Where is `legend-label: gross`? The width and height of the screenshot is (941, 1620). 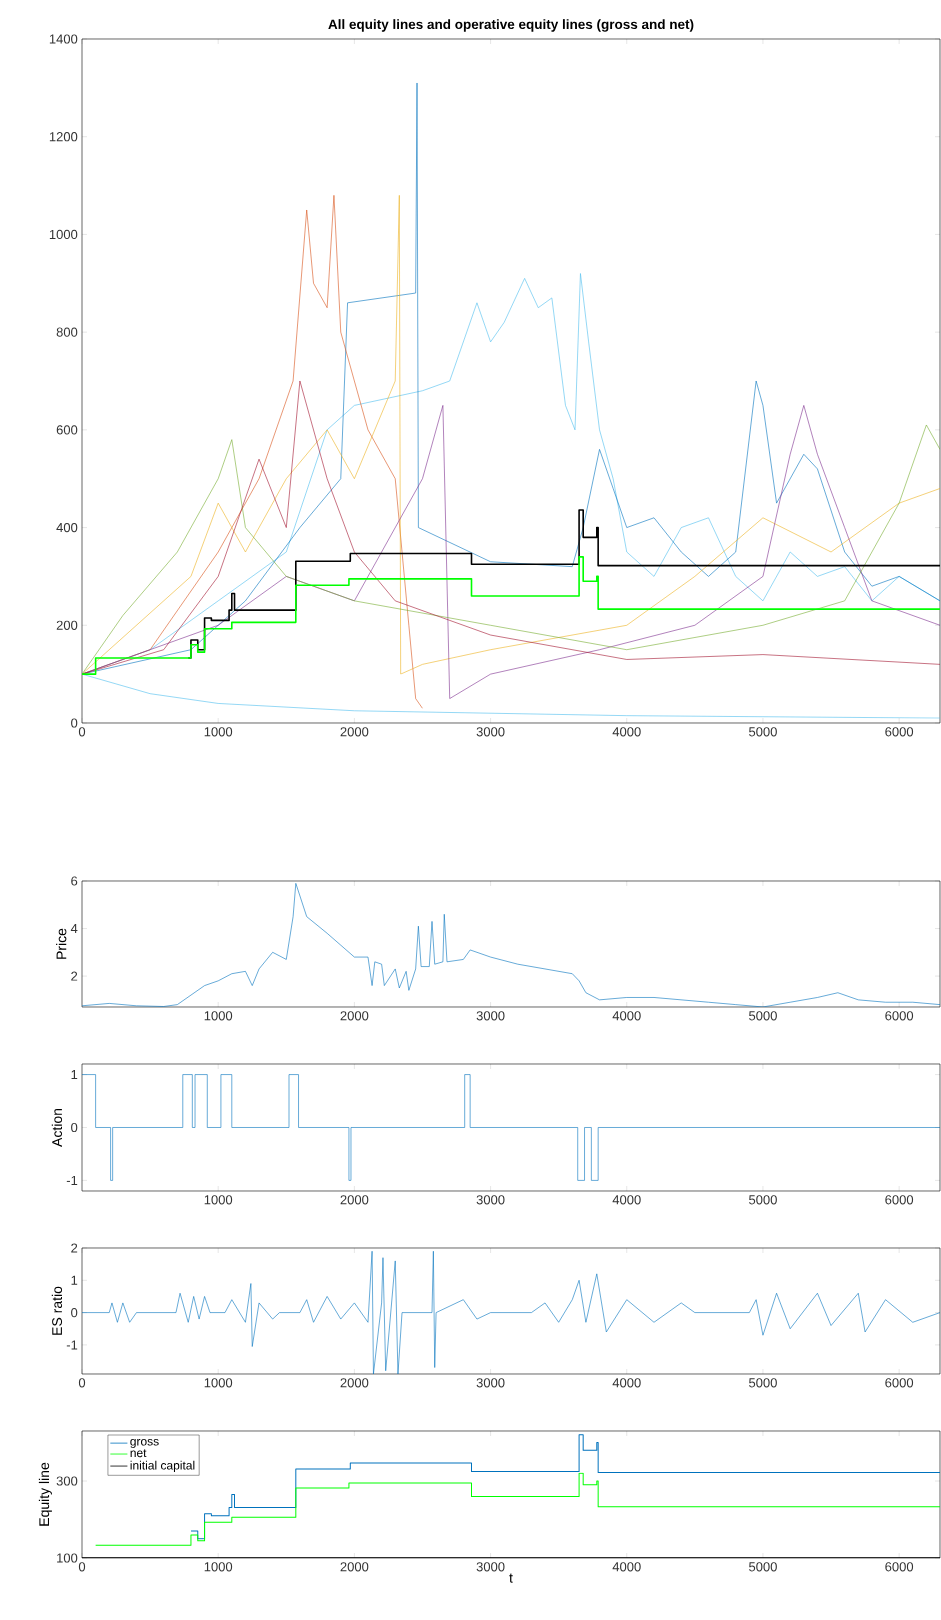
legend-label: gross is located at coordinates (144, 1443).